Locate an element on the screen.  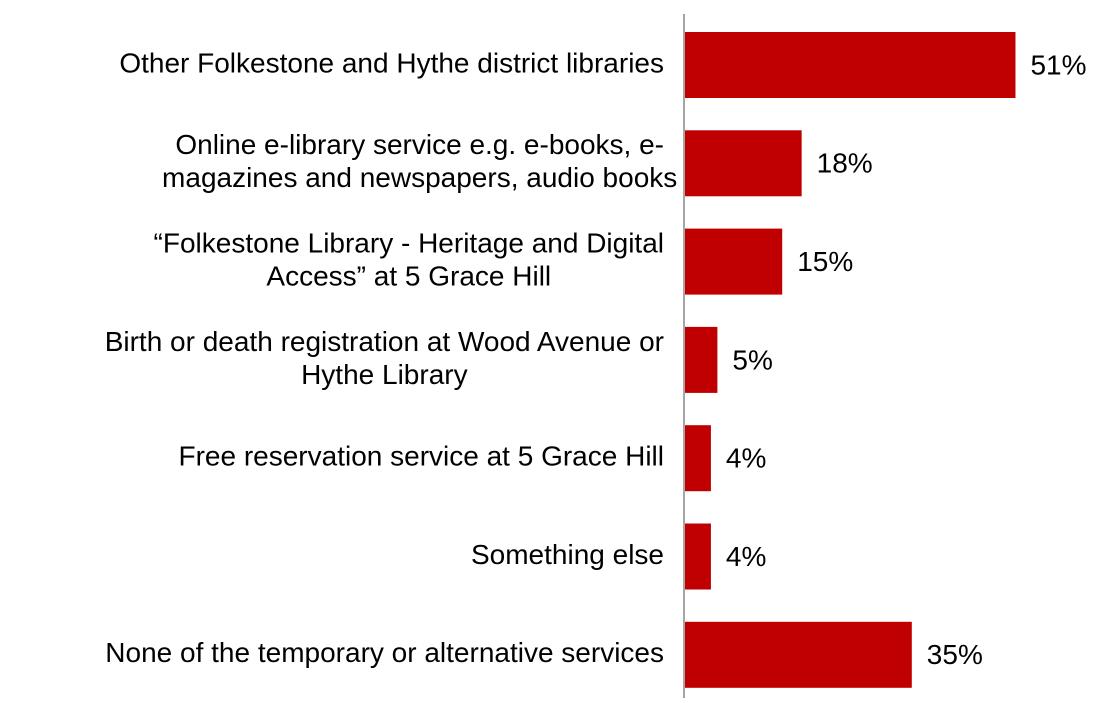
category-label: Free reservation service at 5 Grace Hill is located at coordinates (421, 456).